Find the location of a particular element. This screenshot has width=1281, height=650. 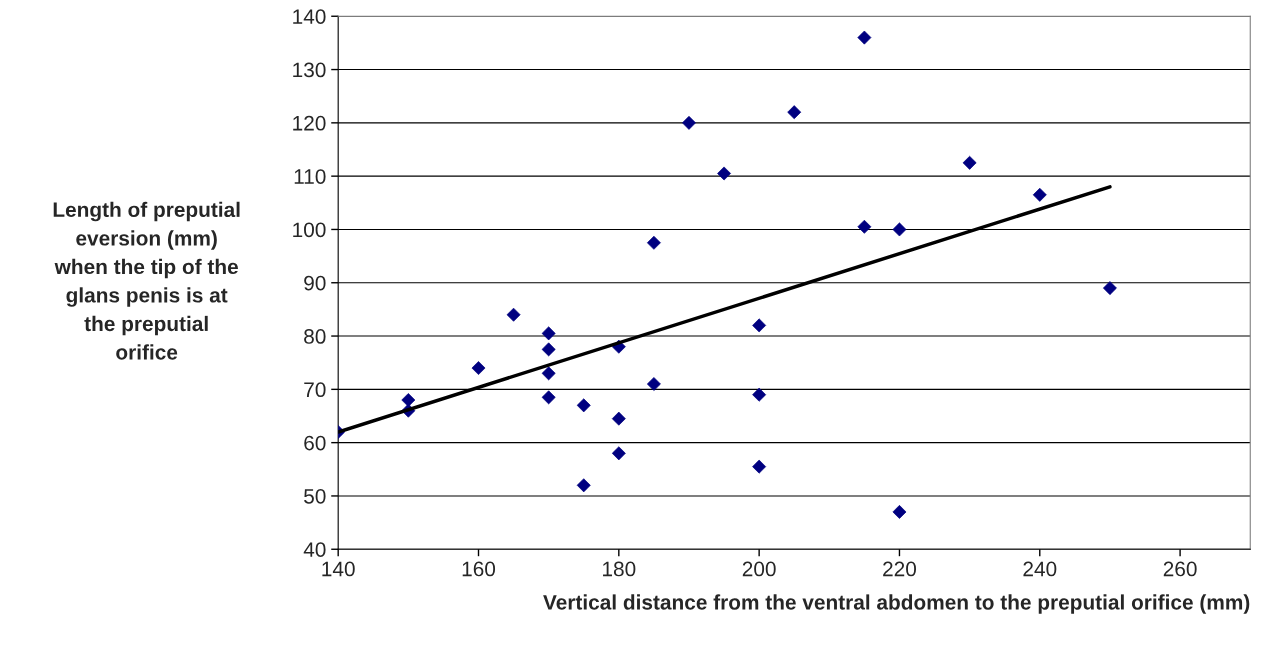

y-tick-label: 70 is located at coordinates (315, 390).